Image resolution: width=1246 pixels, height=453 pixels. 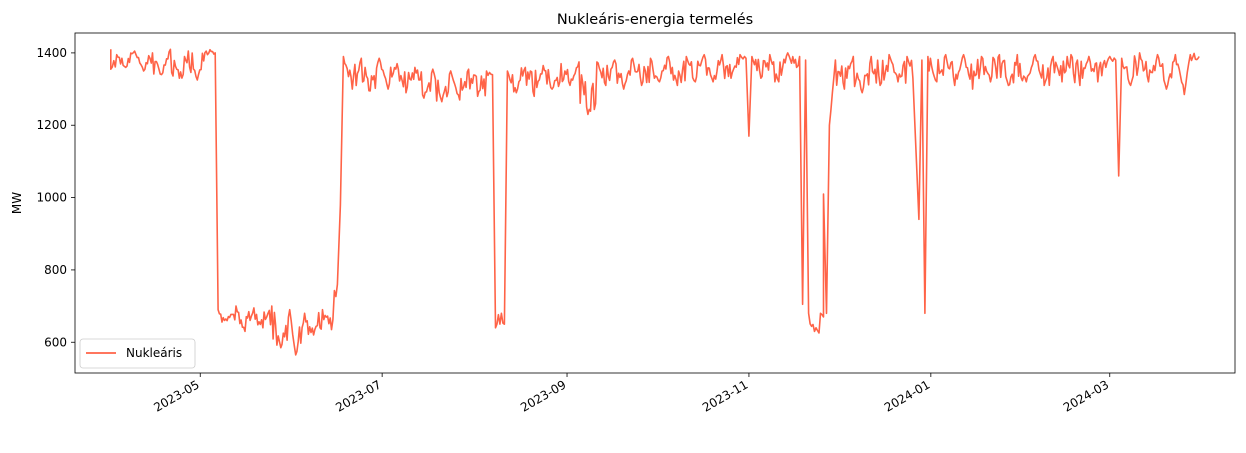 I want to click on chart-title: Nukleáris-energia termelés, so click(x=655, y=20).